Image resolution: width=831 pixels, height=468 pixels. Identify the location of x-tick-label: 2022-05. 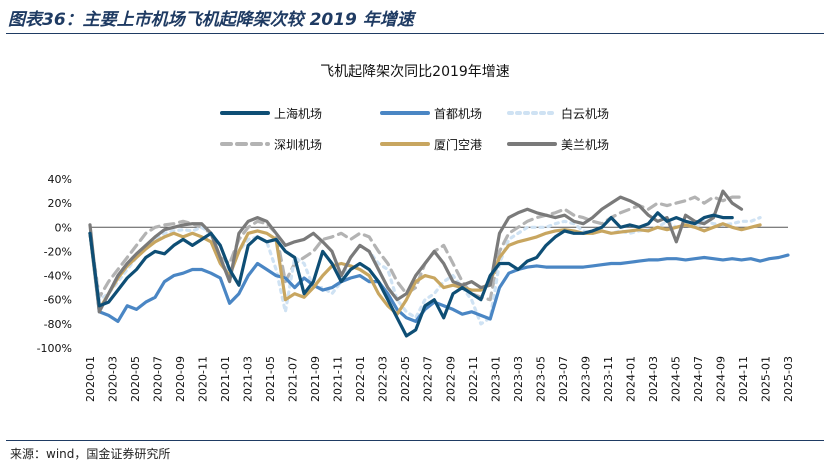
(405, 379).